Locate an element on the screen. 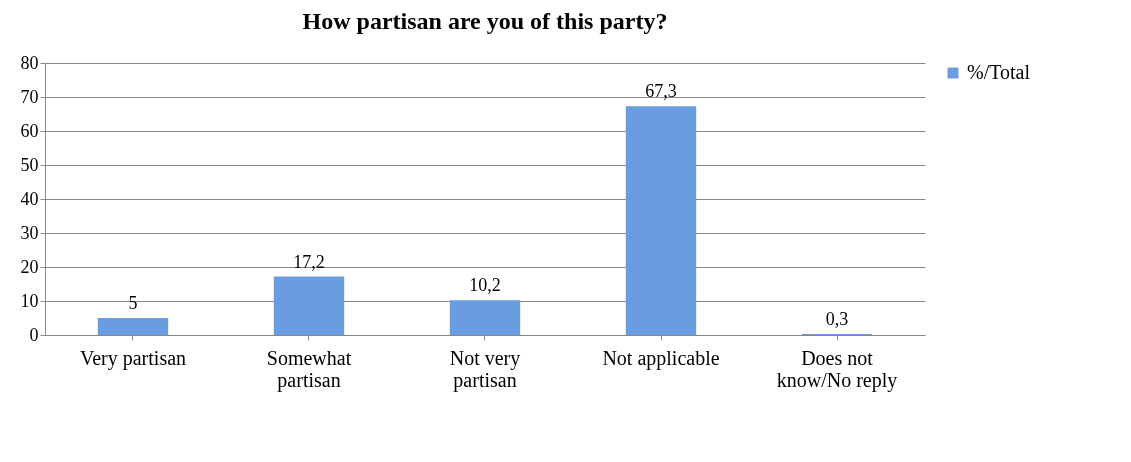  legend-label: %/Total is located at coordinates (999, 72).